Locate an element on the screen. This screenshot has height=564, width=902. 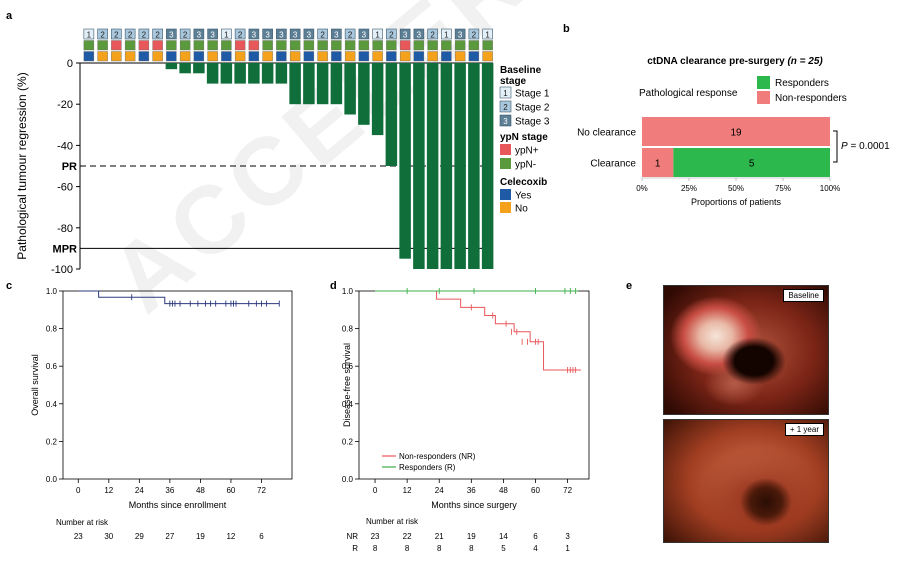
b-title-n: (n = 25) is located at coordinates (805, 61).